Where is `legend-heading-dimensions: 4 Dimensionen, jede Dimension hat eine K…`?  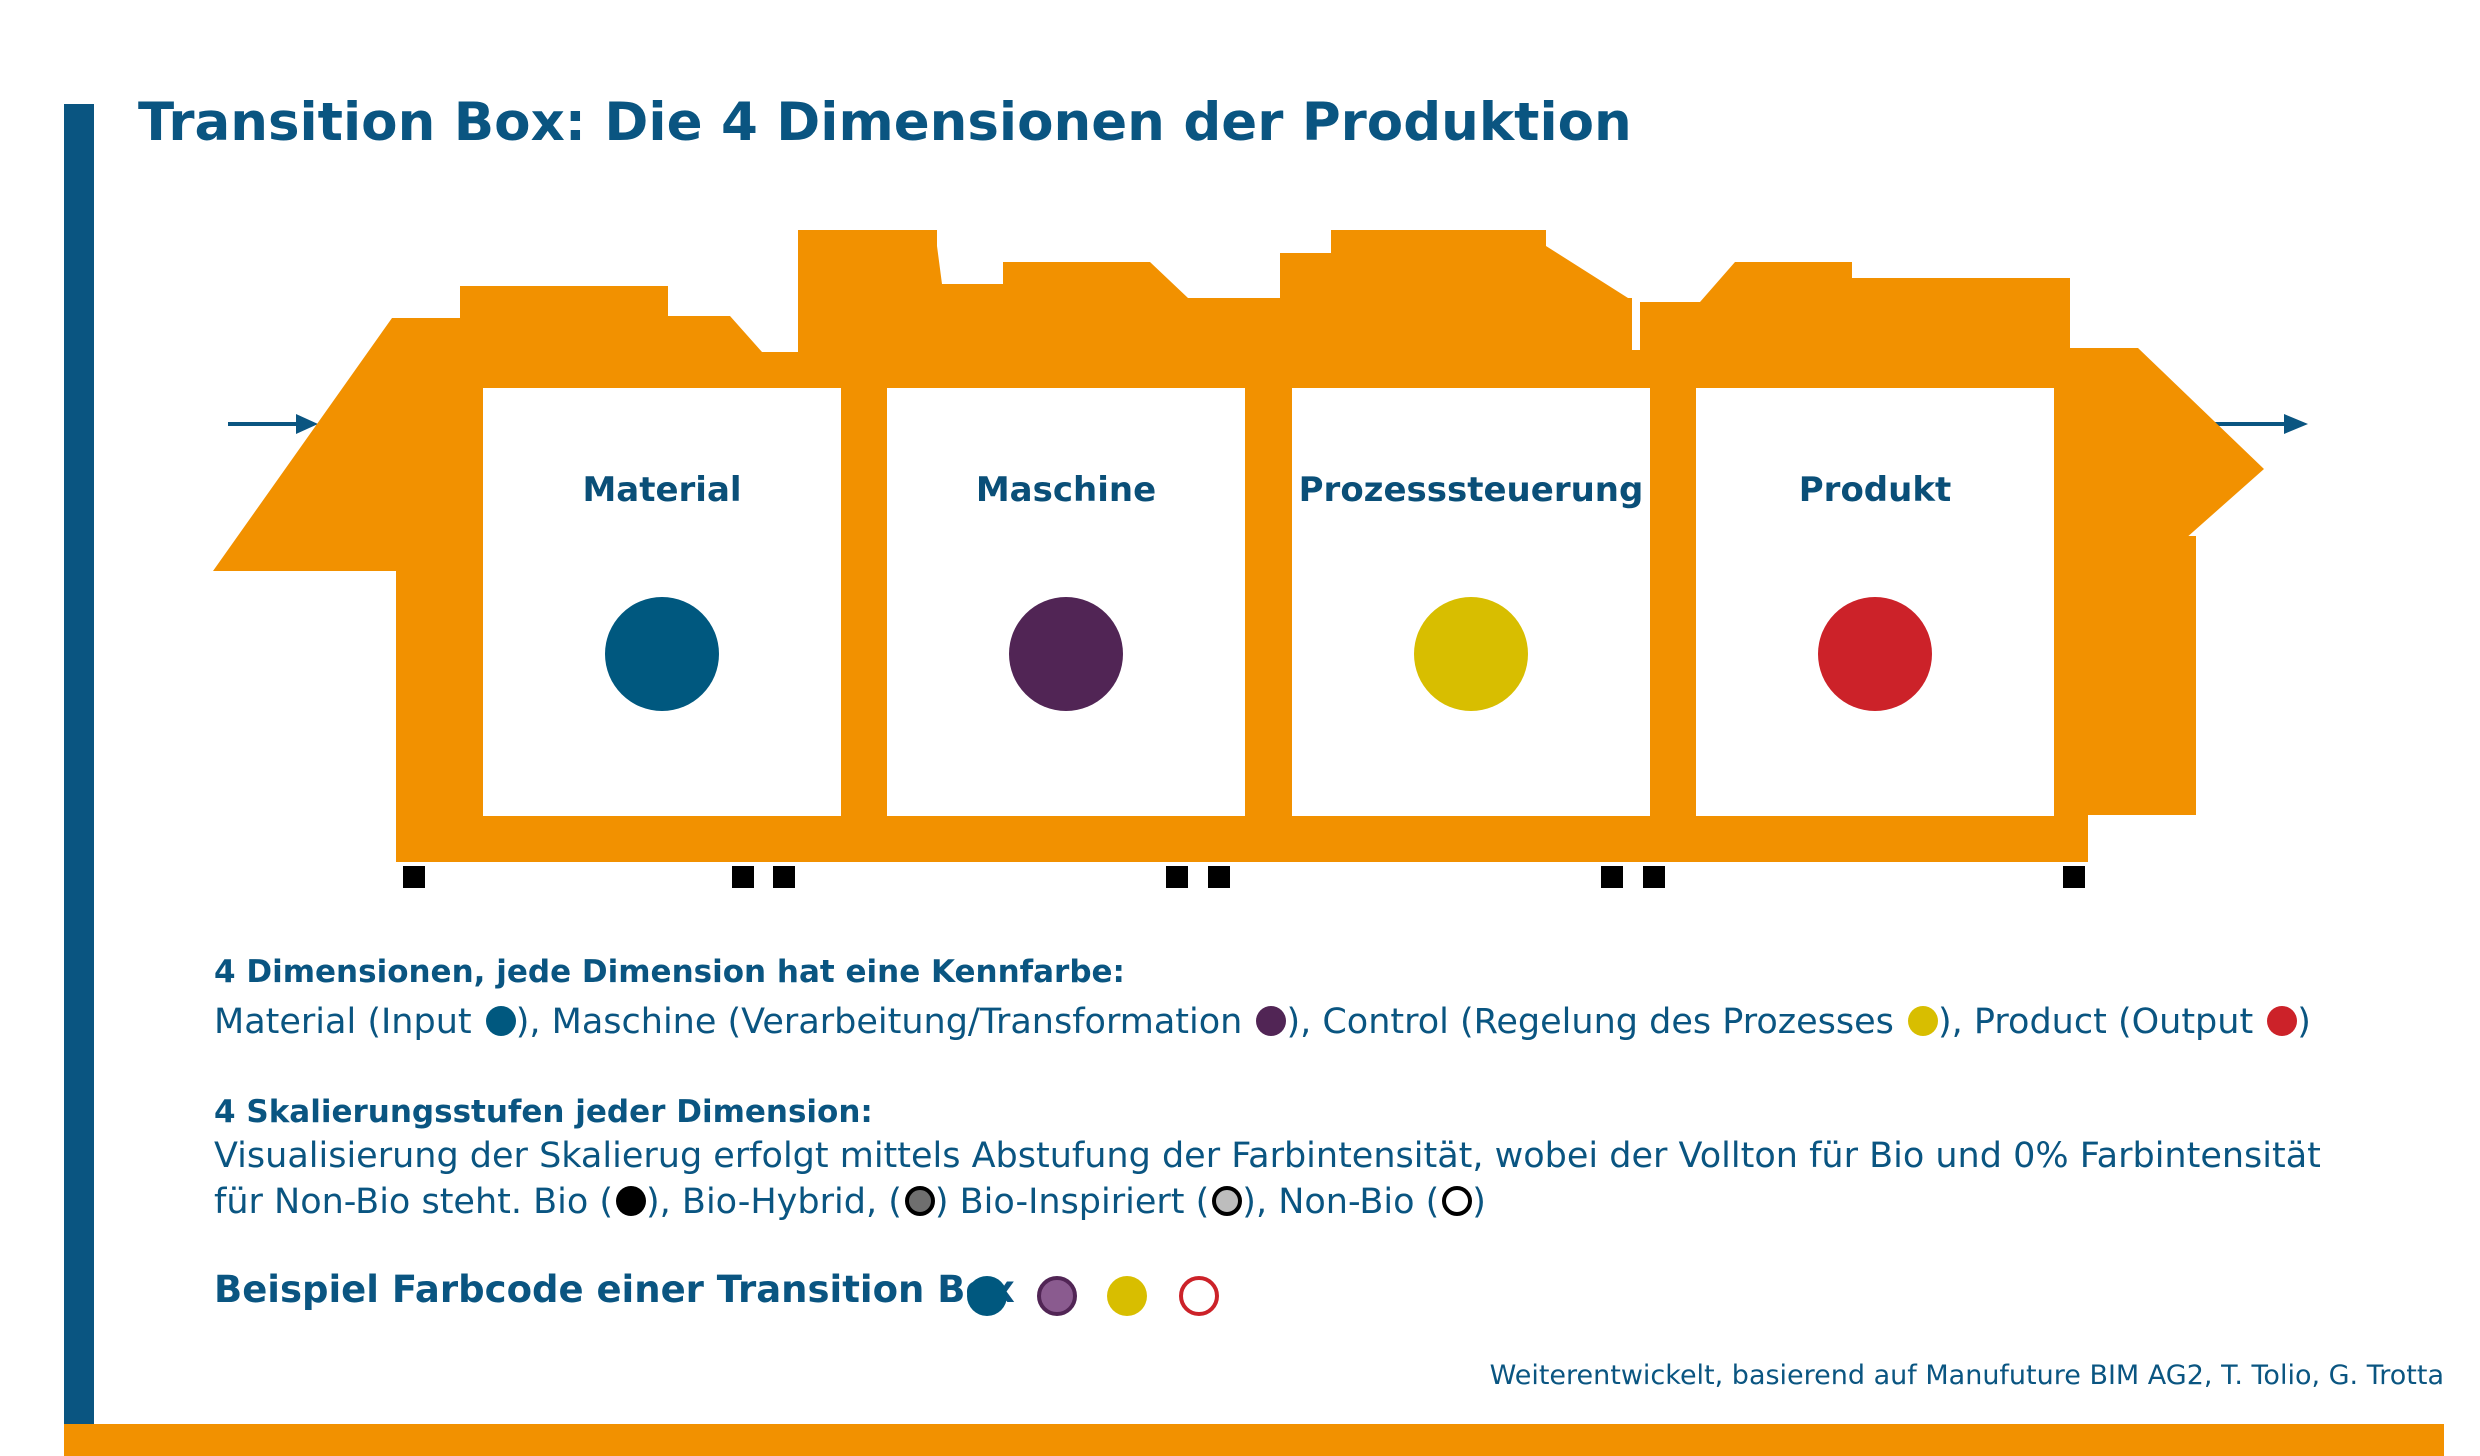 legend-heading-dimensions: 4 Dimensionen, jede Dimension hat eine K… is located at coordinates (669, 972).